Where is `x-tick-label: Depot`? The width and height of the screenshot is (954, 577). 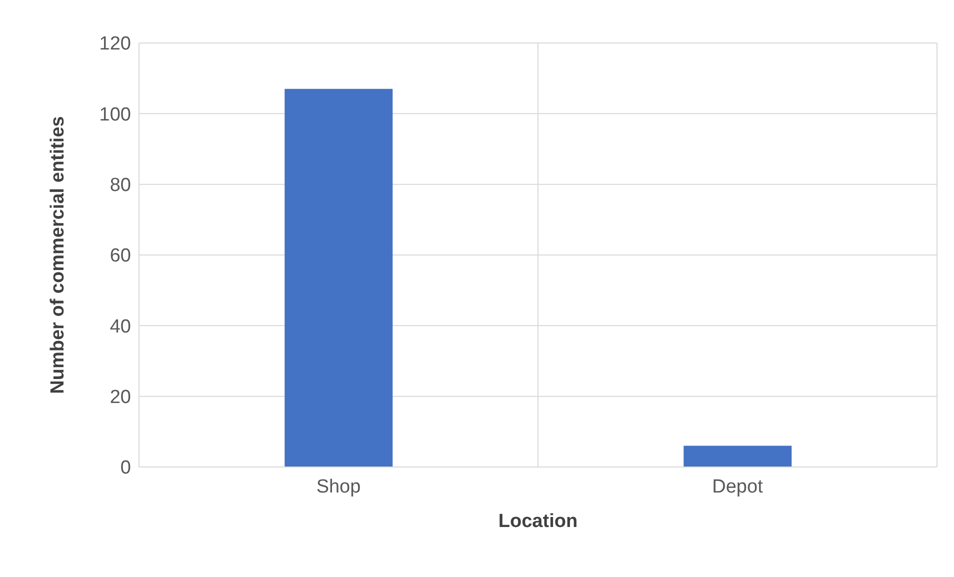
x-tick-label: Depot is located at coordinates (738, 487).